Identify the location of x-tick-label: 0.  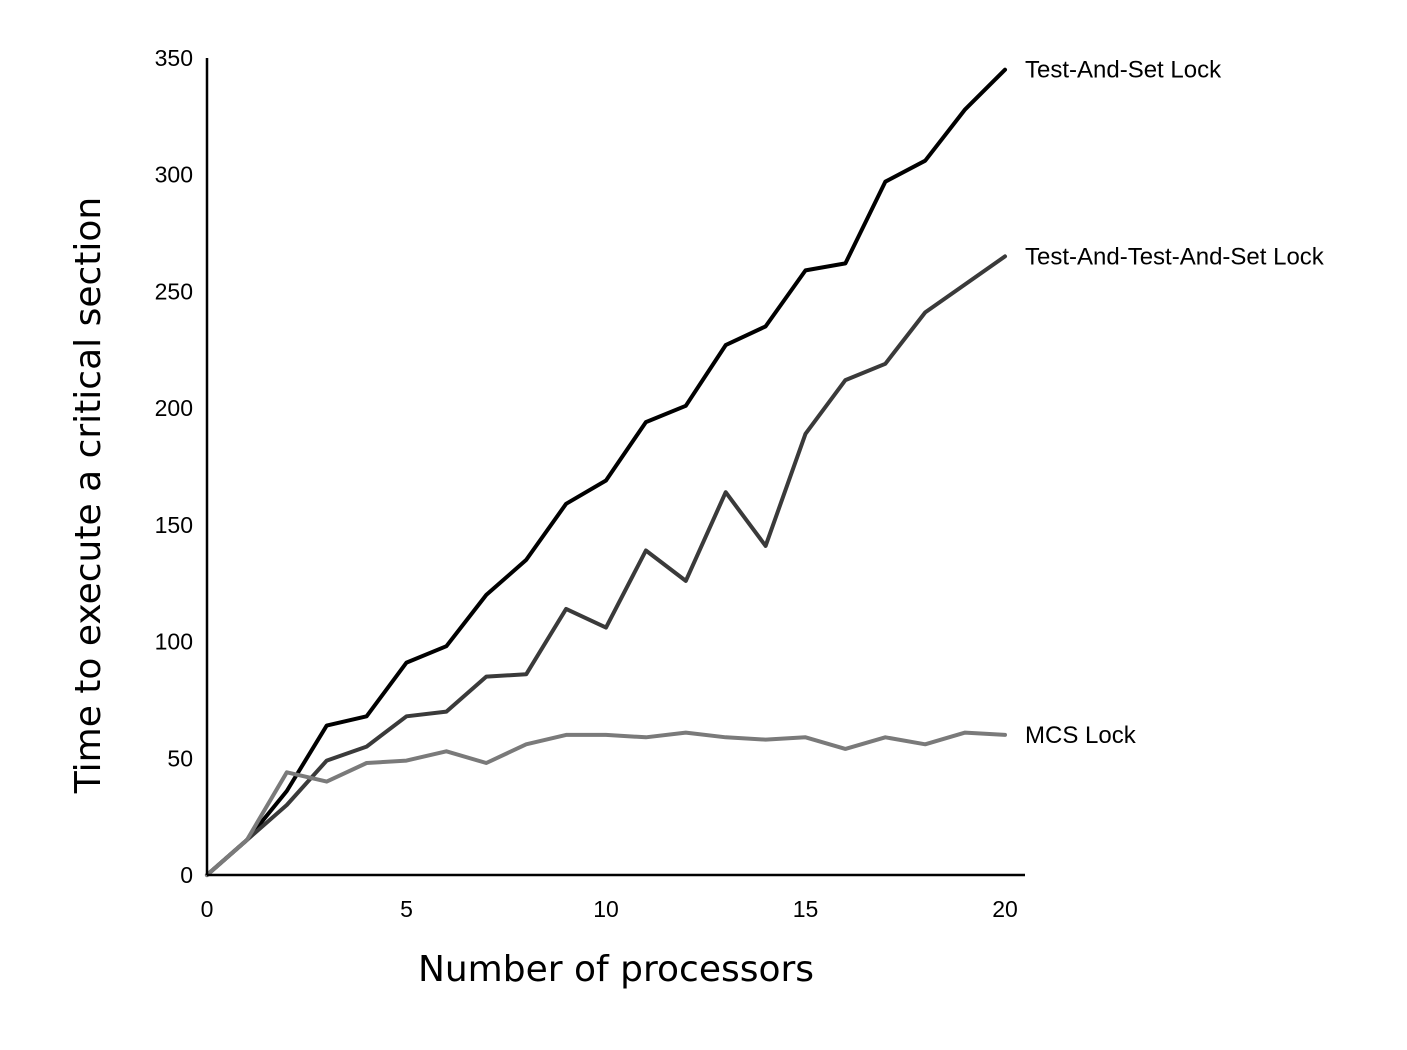
(207, 909).